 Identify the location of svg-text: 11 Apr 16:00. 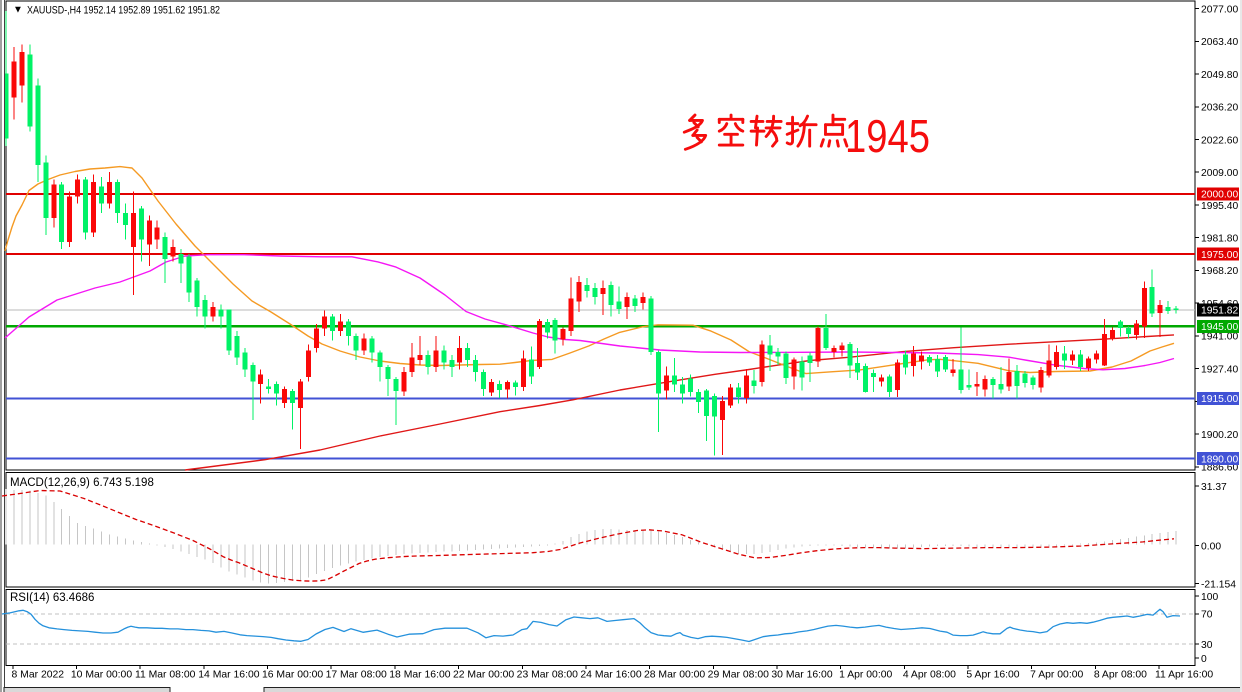
(1184, 675).